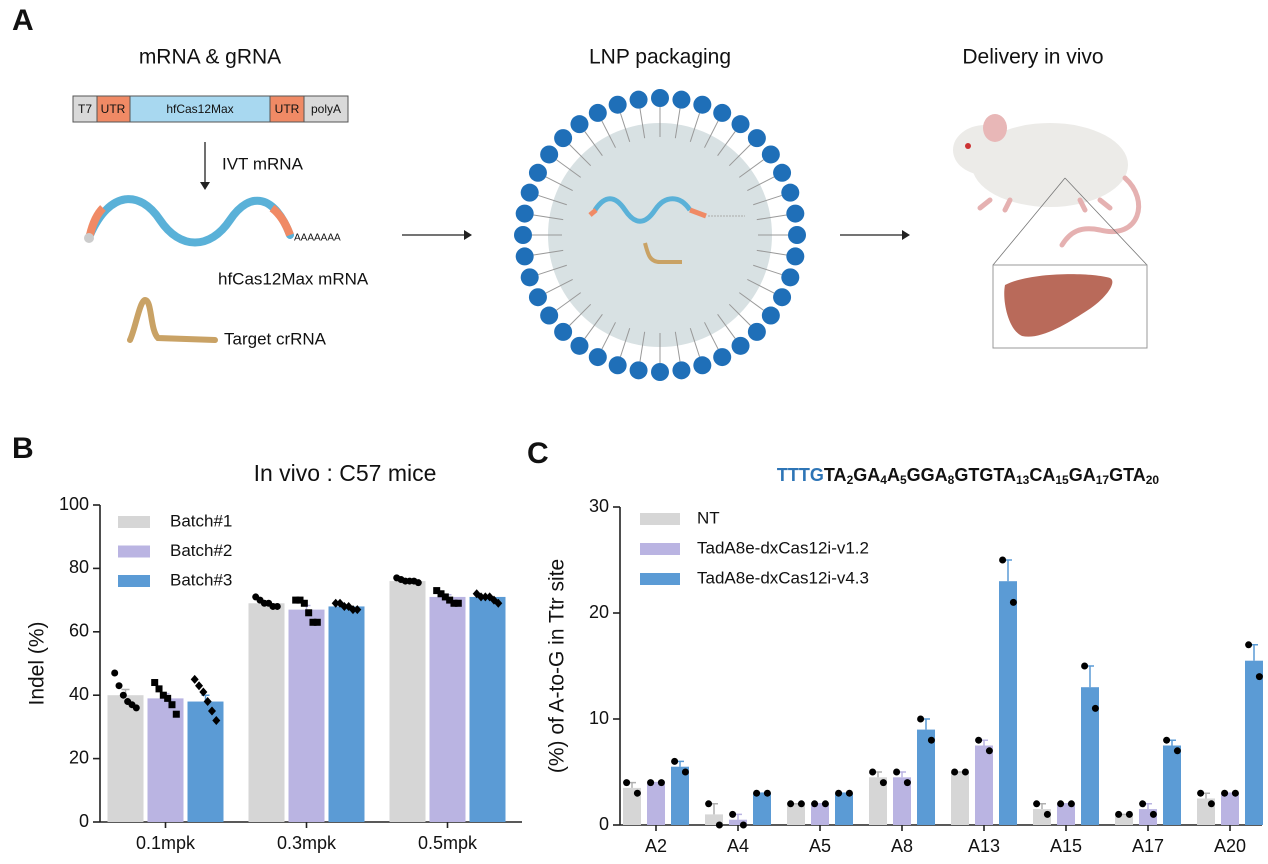 The width and height of the screenshot is (1268, 864). What do you see at coordinates (883, 480) in the screenshot?
I see `title-part: 4` at bounding box center [883, 480].